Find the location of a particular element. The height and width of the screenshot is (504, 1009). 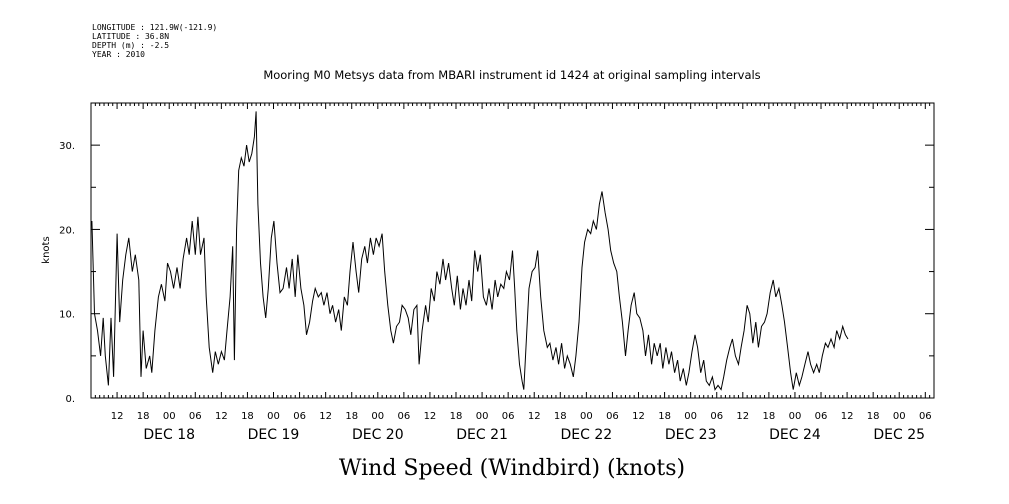

depth-label: DEPTH (m) : -2.5 is located at coordinates (130, 45).